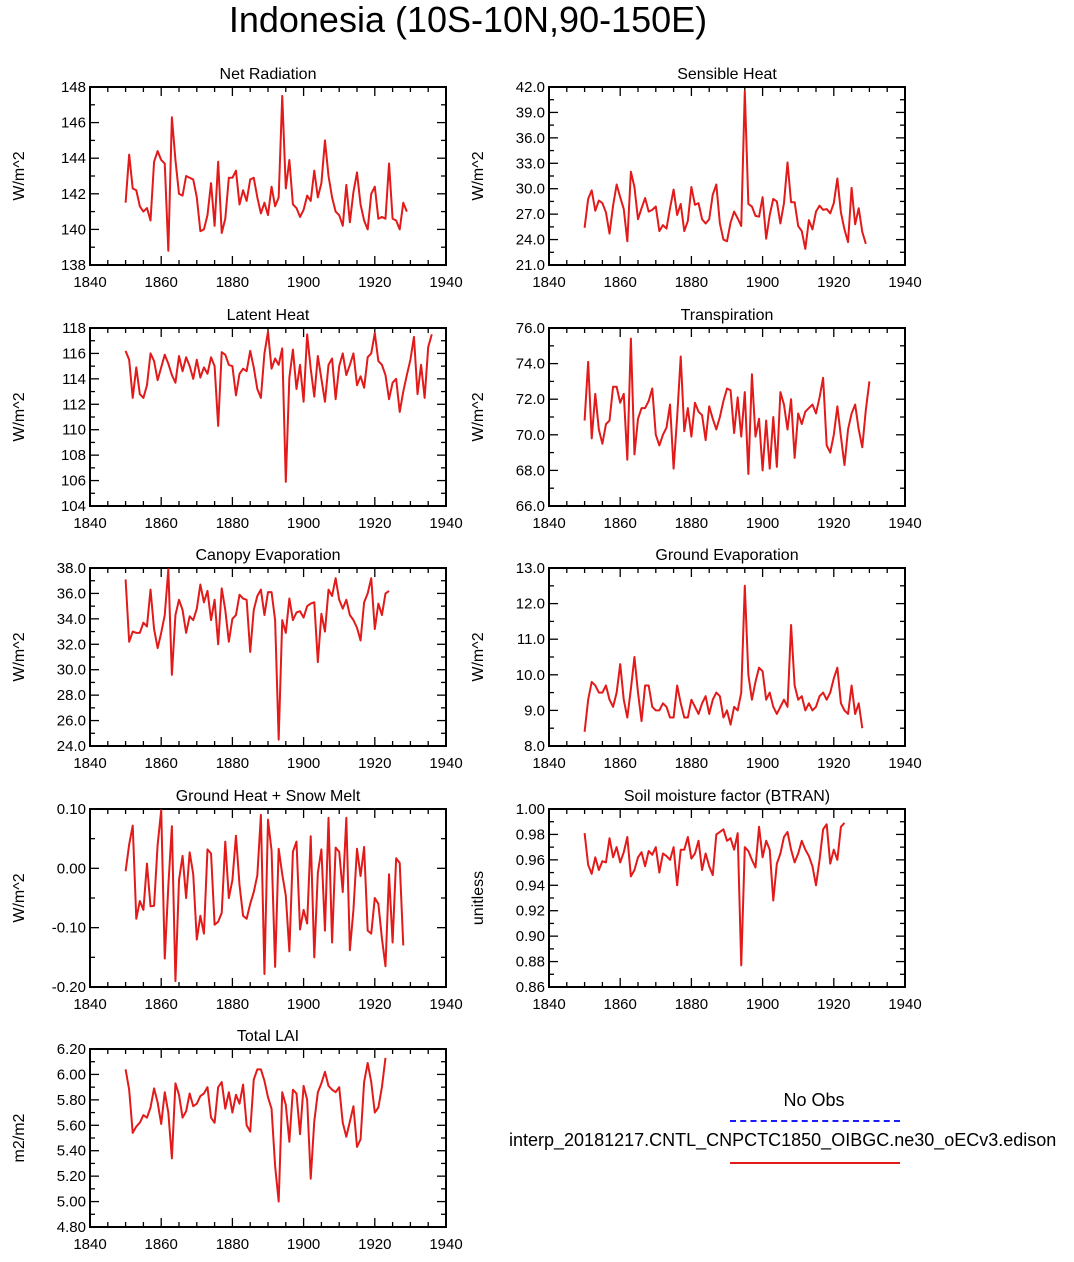 The image size is (1074, 1262). I want to click on y-tick-label: 0.10, so click(71, 809).